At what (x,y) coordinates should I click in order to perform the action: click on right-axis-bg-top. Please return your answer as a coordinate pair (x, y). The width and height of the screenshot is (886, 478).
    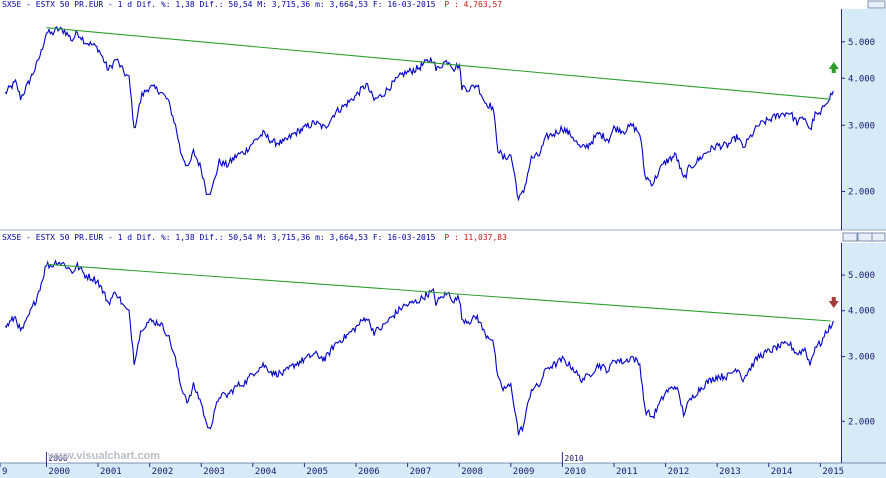
    Looking at the image, I should click on (864, 119).